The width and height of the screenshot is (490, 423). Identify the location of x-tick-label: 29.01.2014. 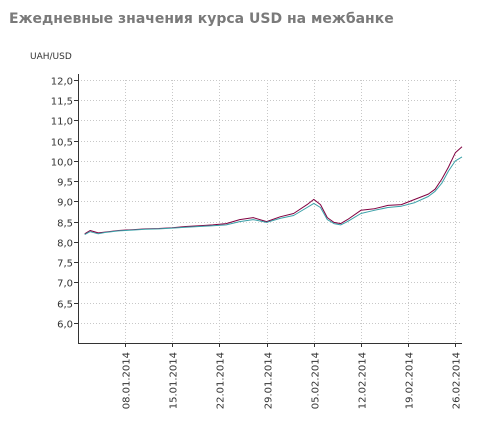
(269, 380).